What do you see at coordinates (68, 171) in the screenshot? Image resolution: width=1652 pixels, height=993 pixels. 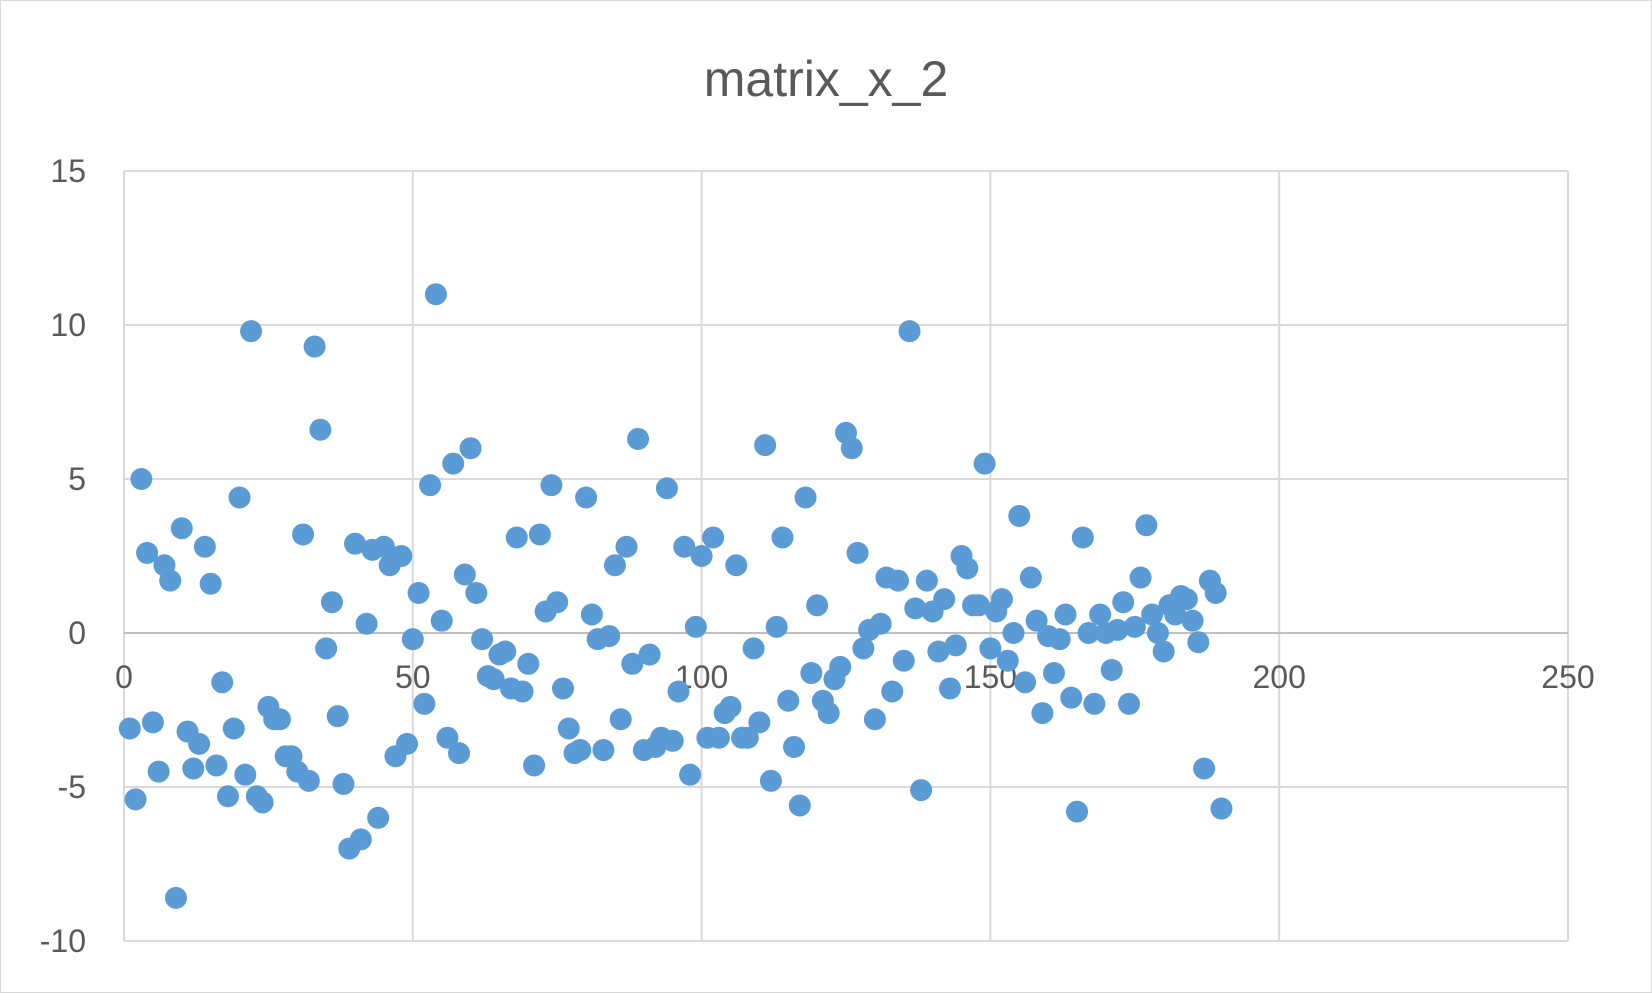 I see `y-tick-label: 15` at bounding box center [68, 171].